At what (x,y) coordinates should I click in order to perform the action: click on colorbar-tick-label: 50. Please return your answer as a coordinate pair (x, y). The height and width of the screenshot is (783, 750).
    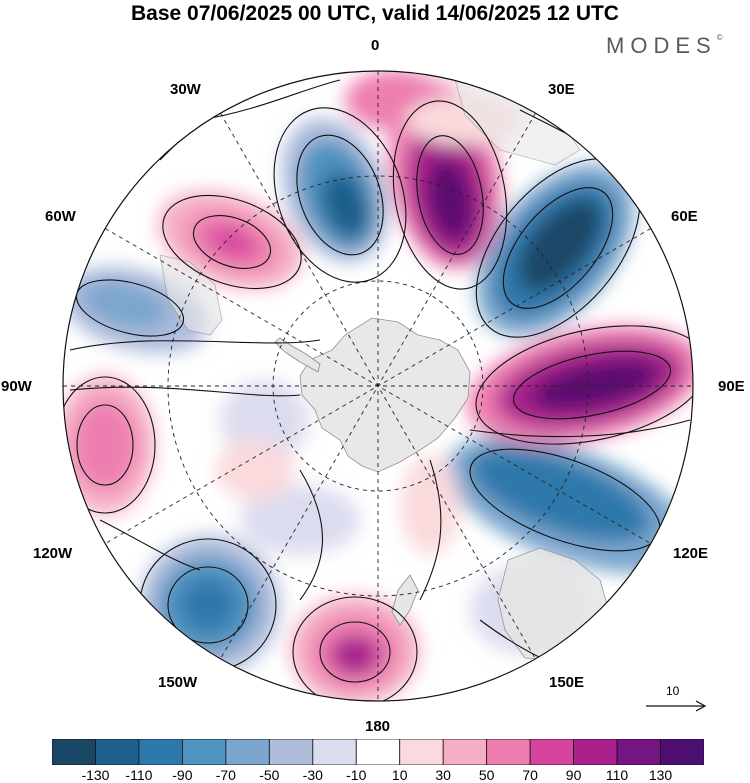
    Looking at the image, I should click on (486, 775).